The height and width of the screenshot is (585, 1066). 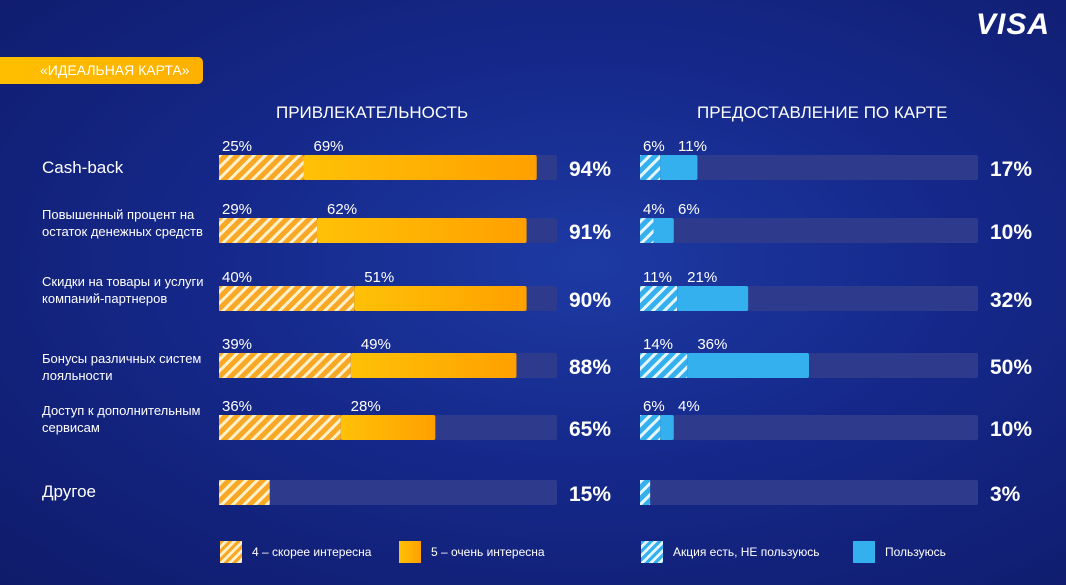 I want to click on attractiveness-label-first-2: 40%, so click(x=237, y=277).